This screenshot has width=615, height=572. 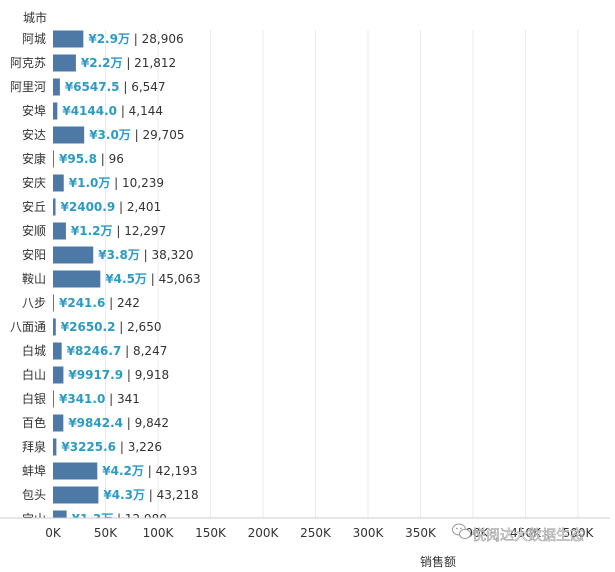 I want to click on count-label: 10,239, so click(x=143, y=183).